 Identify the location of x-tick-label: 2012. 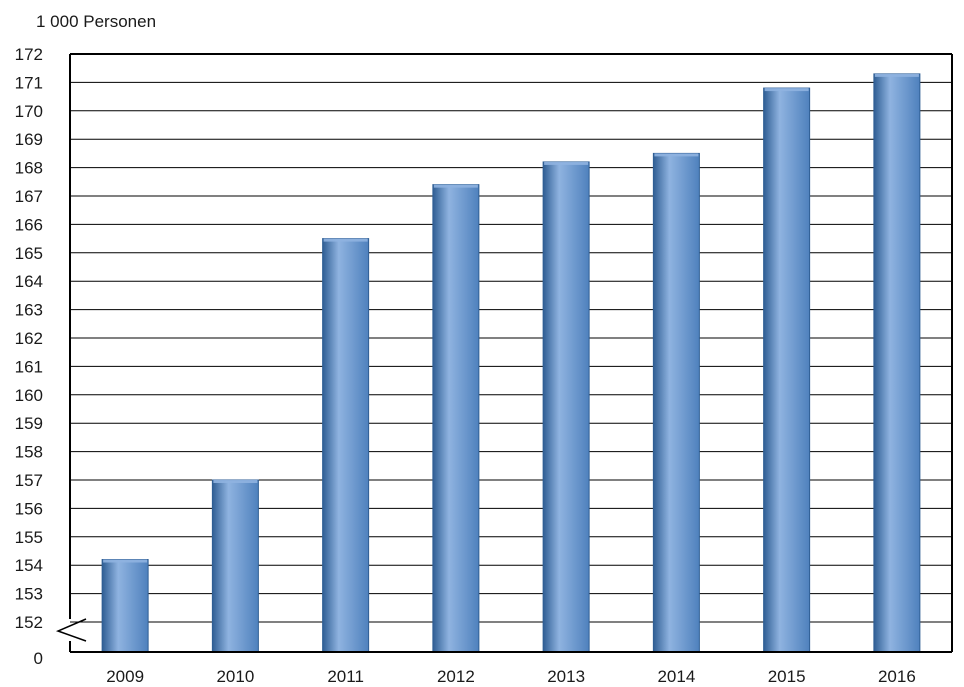
(456, 676).